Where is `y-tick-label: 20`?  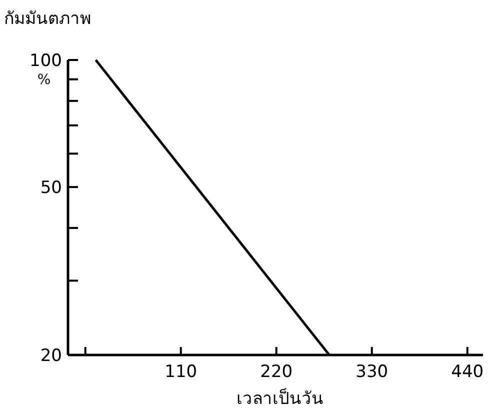
y-tick-label: 20 is located at coordinates (51, 356).